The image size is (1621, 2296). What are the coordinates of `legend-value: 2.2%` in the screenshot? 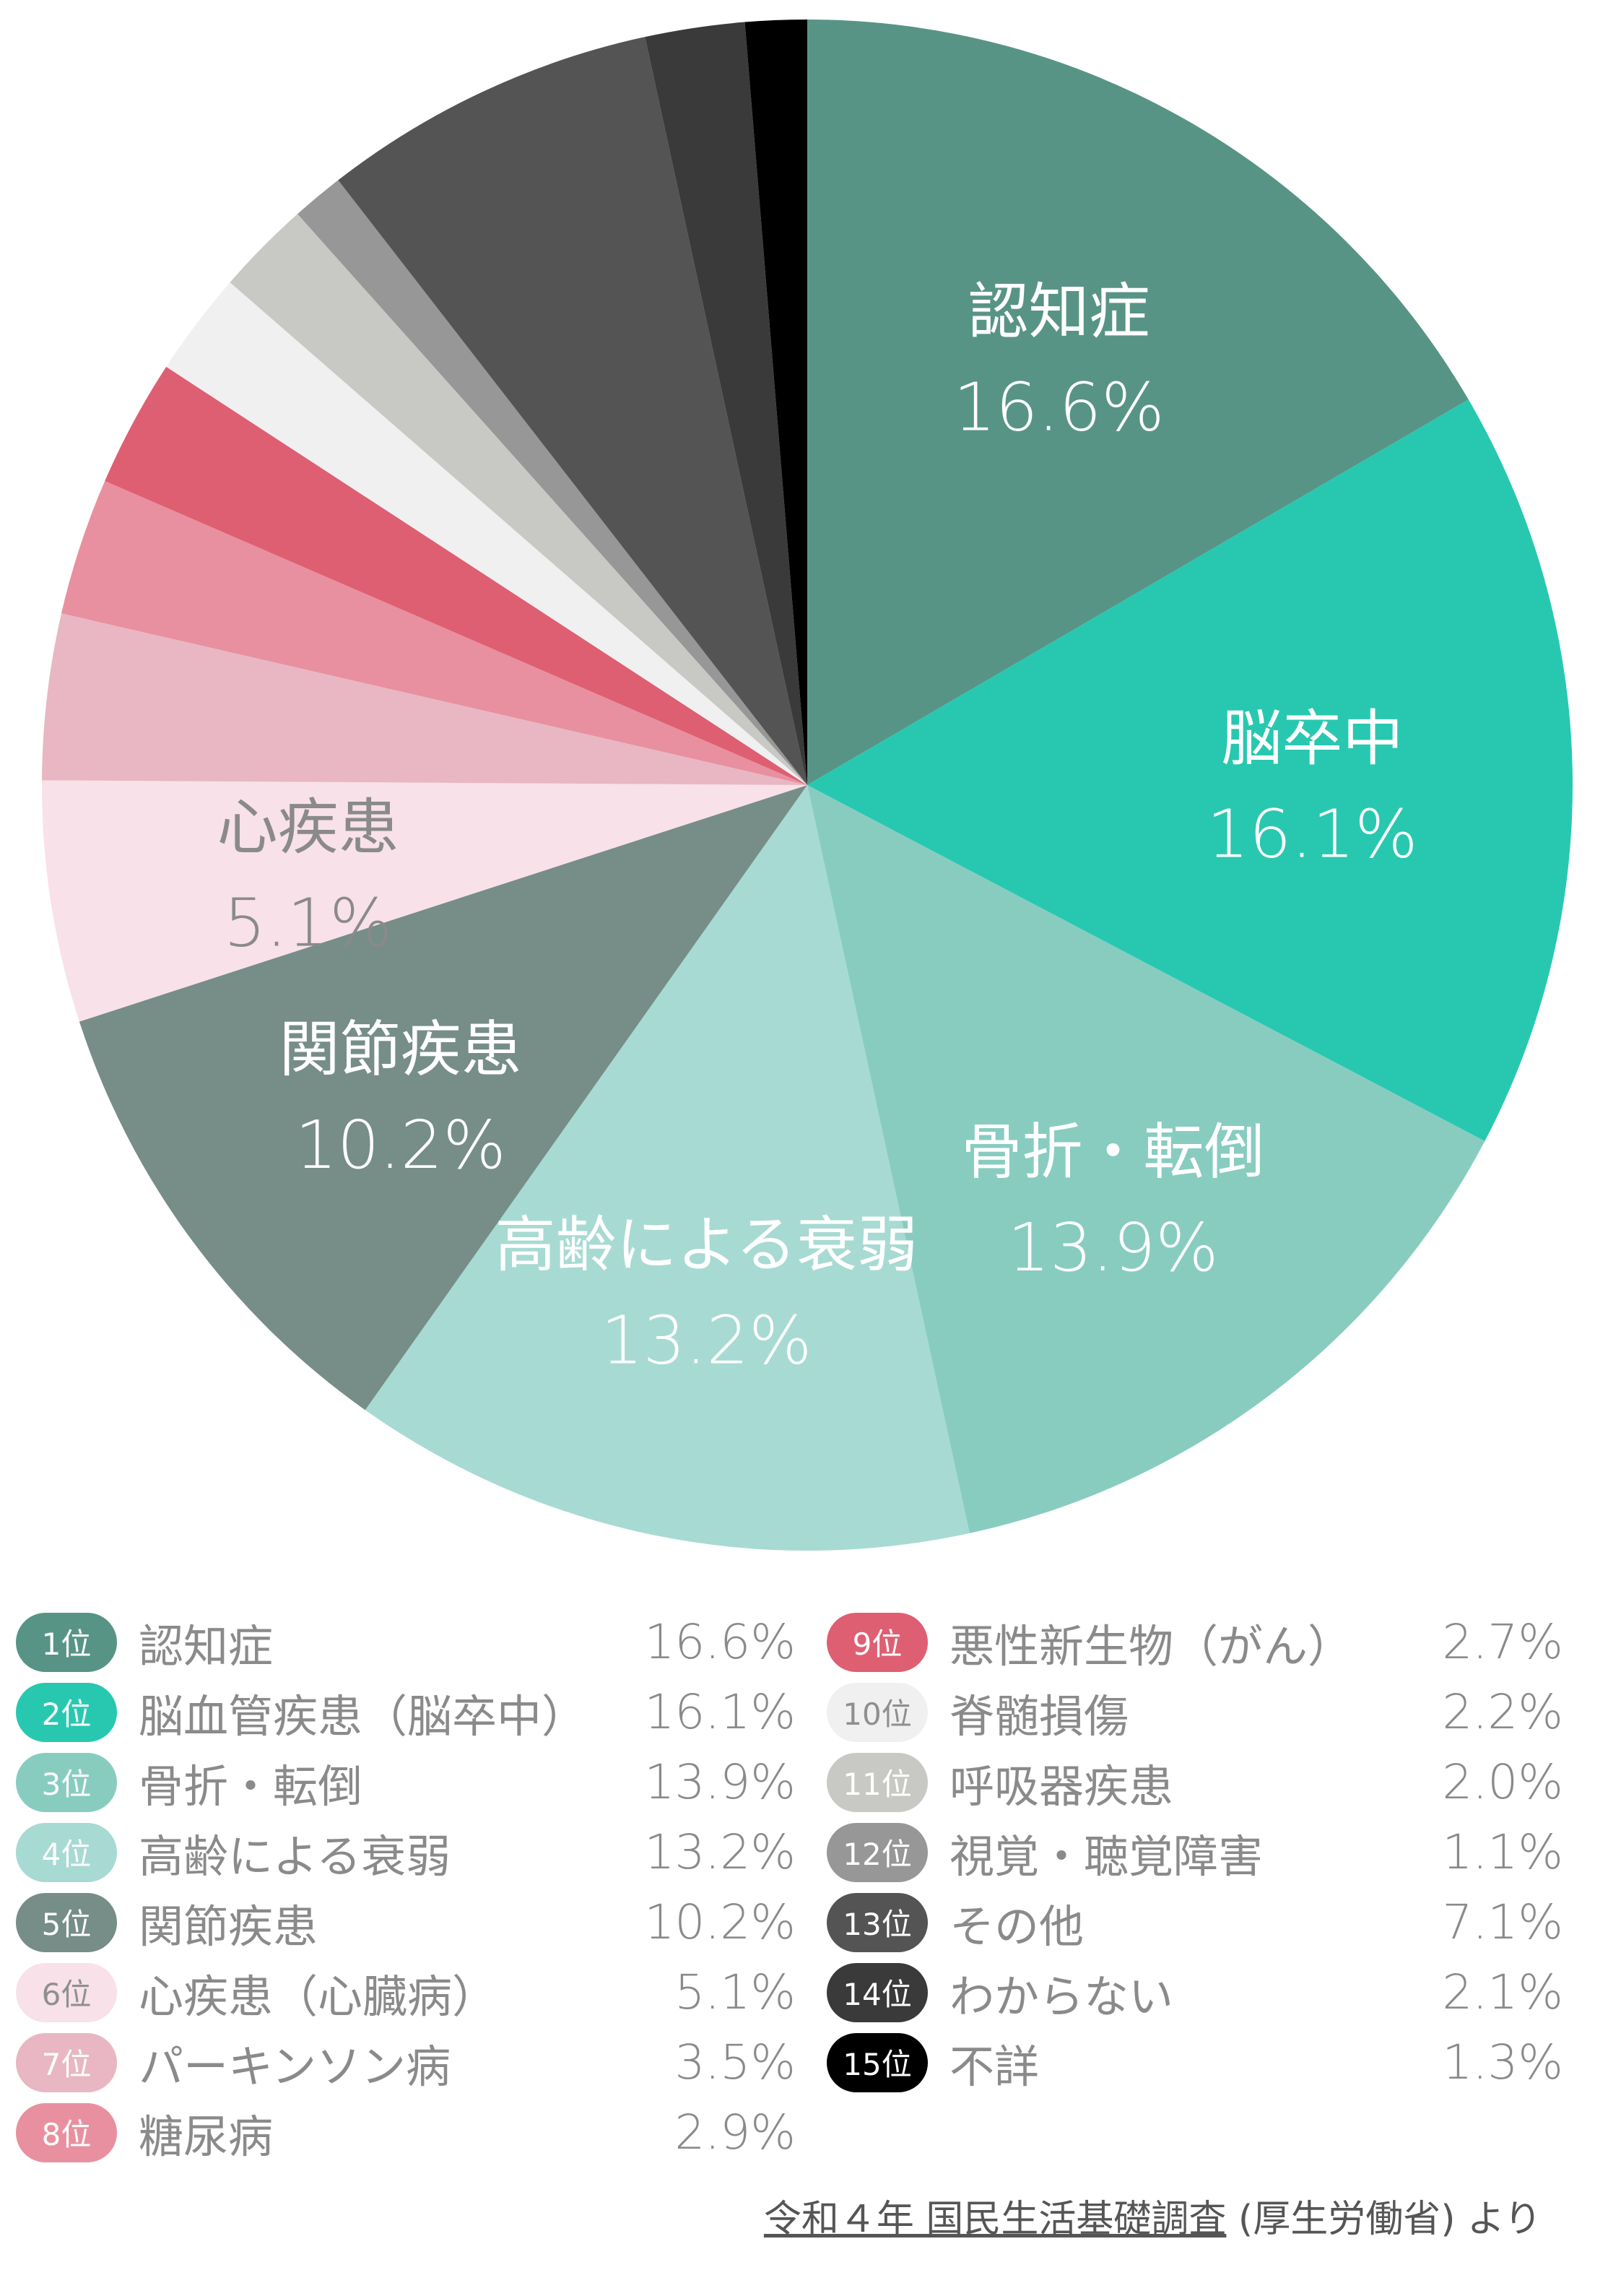 It's located at (1502, 1712).